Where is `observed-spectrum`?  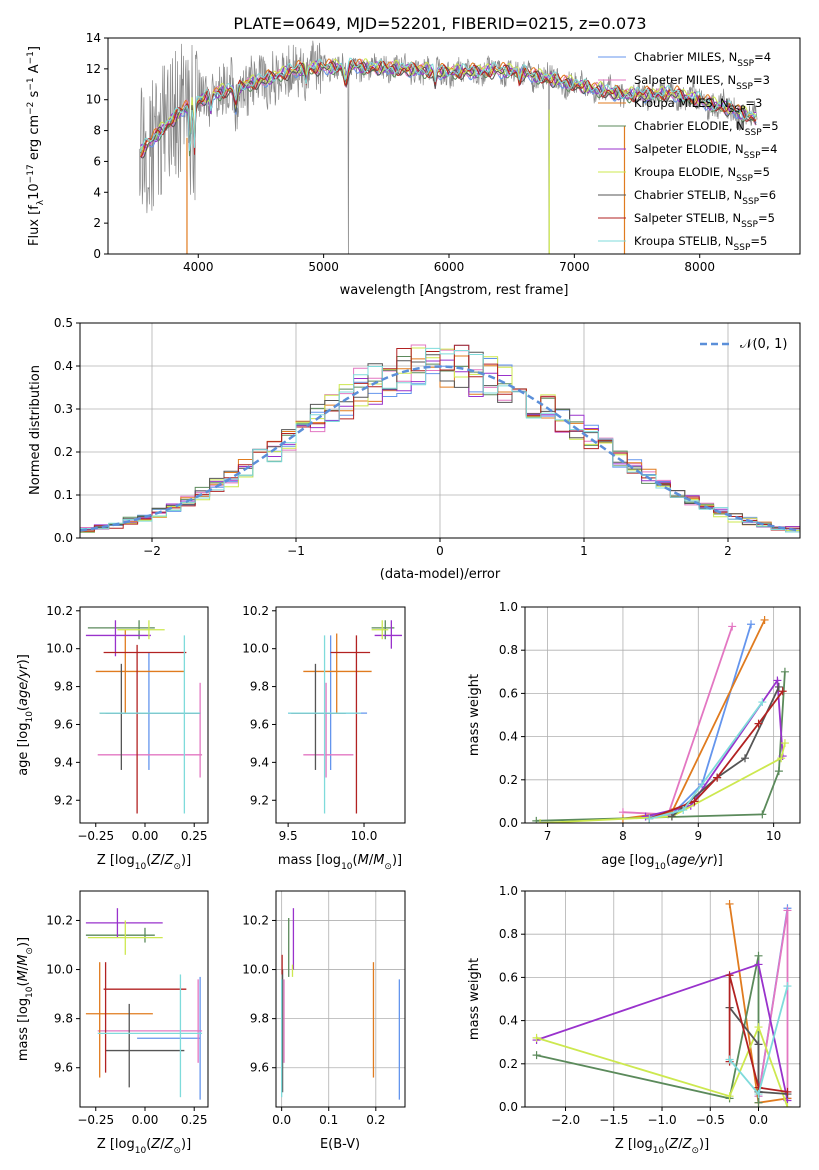 observed-spectrum is located at coordinates (448, 147).